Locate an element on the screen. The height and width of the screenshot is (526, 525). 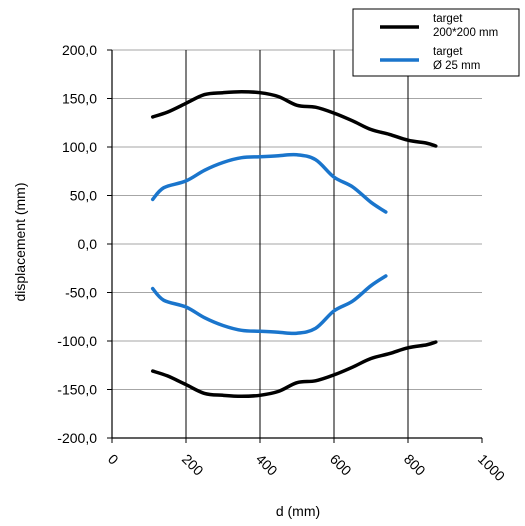
series-1-curve-lower is located at coordinates (294, 369).